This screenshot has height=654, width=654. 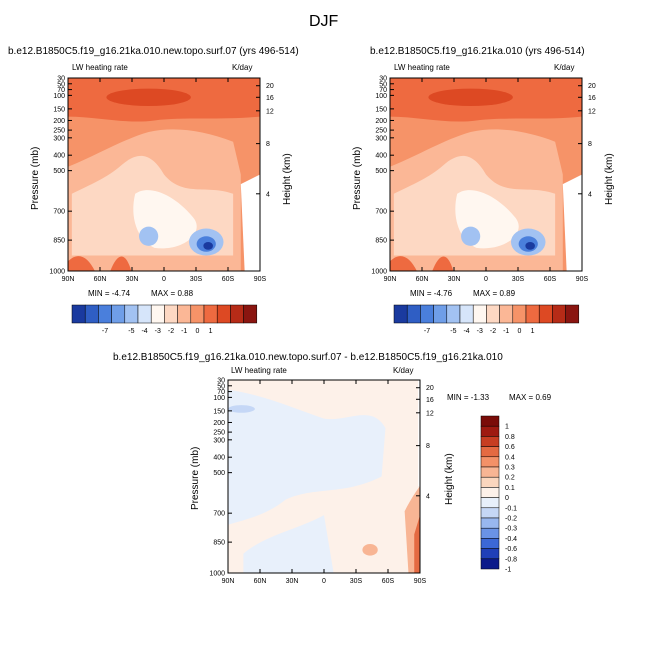 I want to click on diff-mask, so click(x=419, y=433).